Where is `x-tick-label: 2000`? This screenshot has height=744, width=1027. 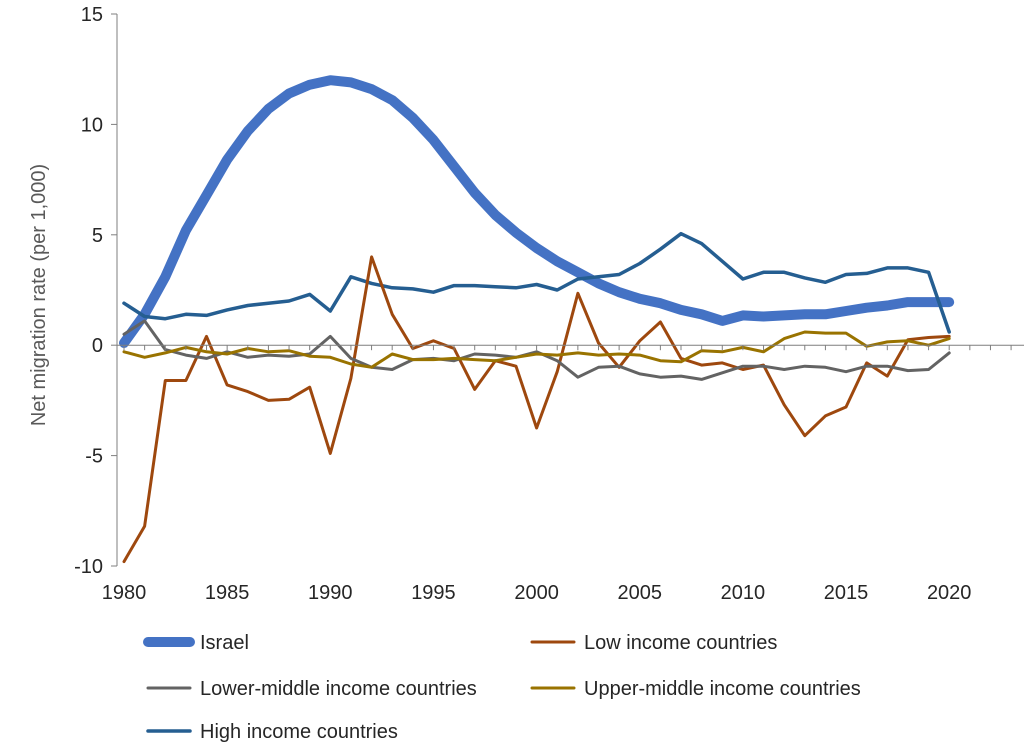 x-tick-label: 2000 is located at coordinates (536, 593).